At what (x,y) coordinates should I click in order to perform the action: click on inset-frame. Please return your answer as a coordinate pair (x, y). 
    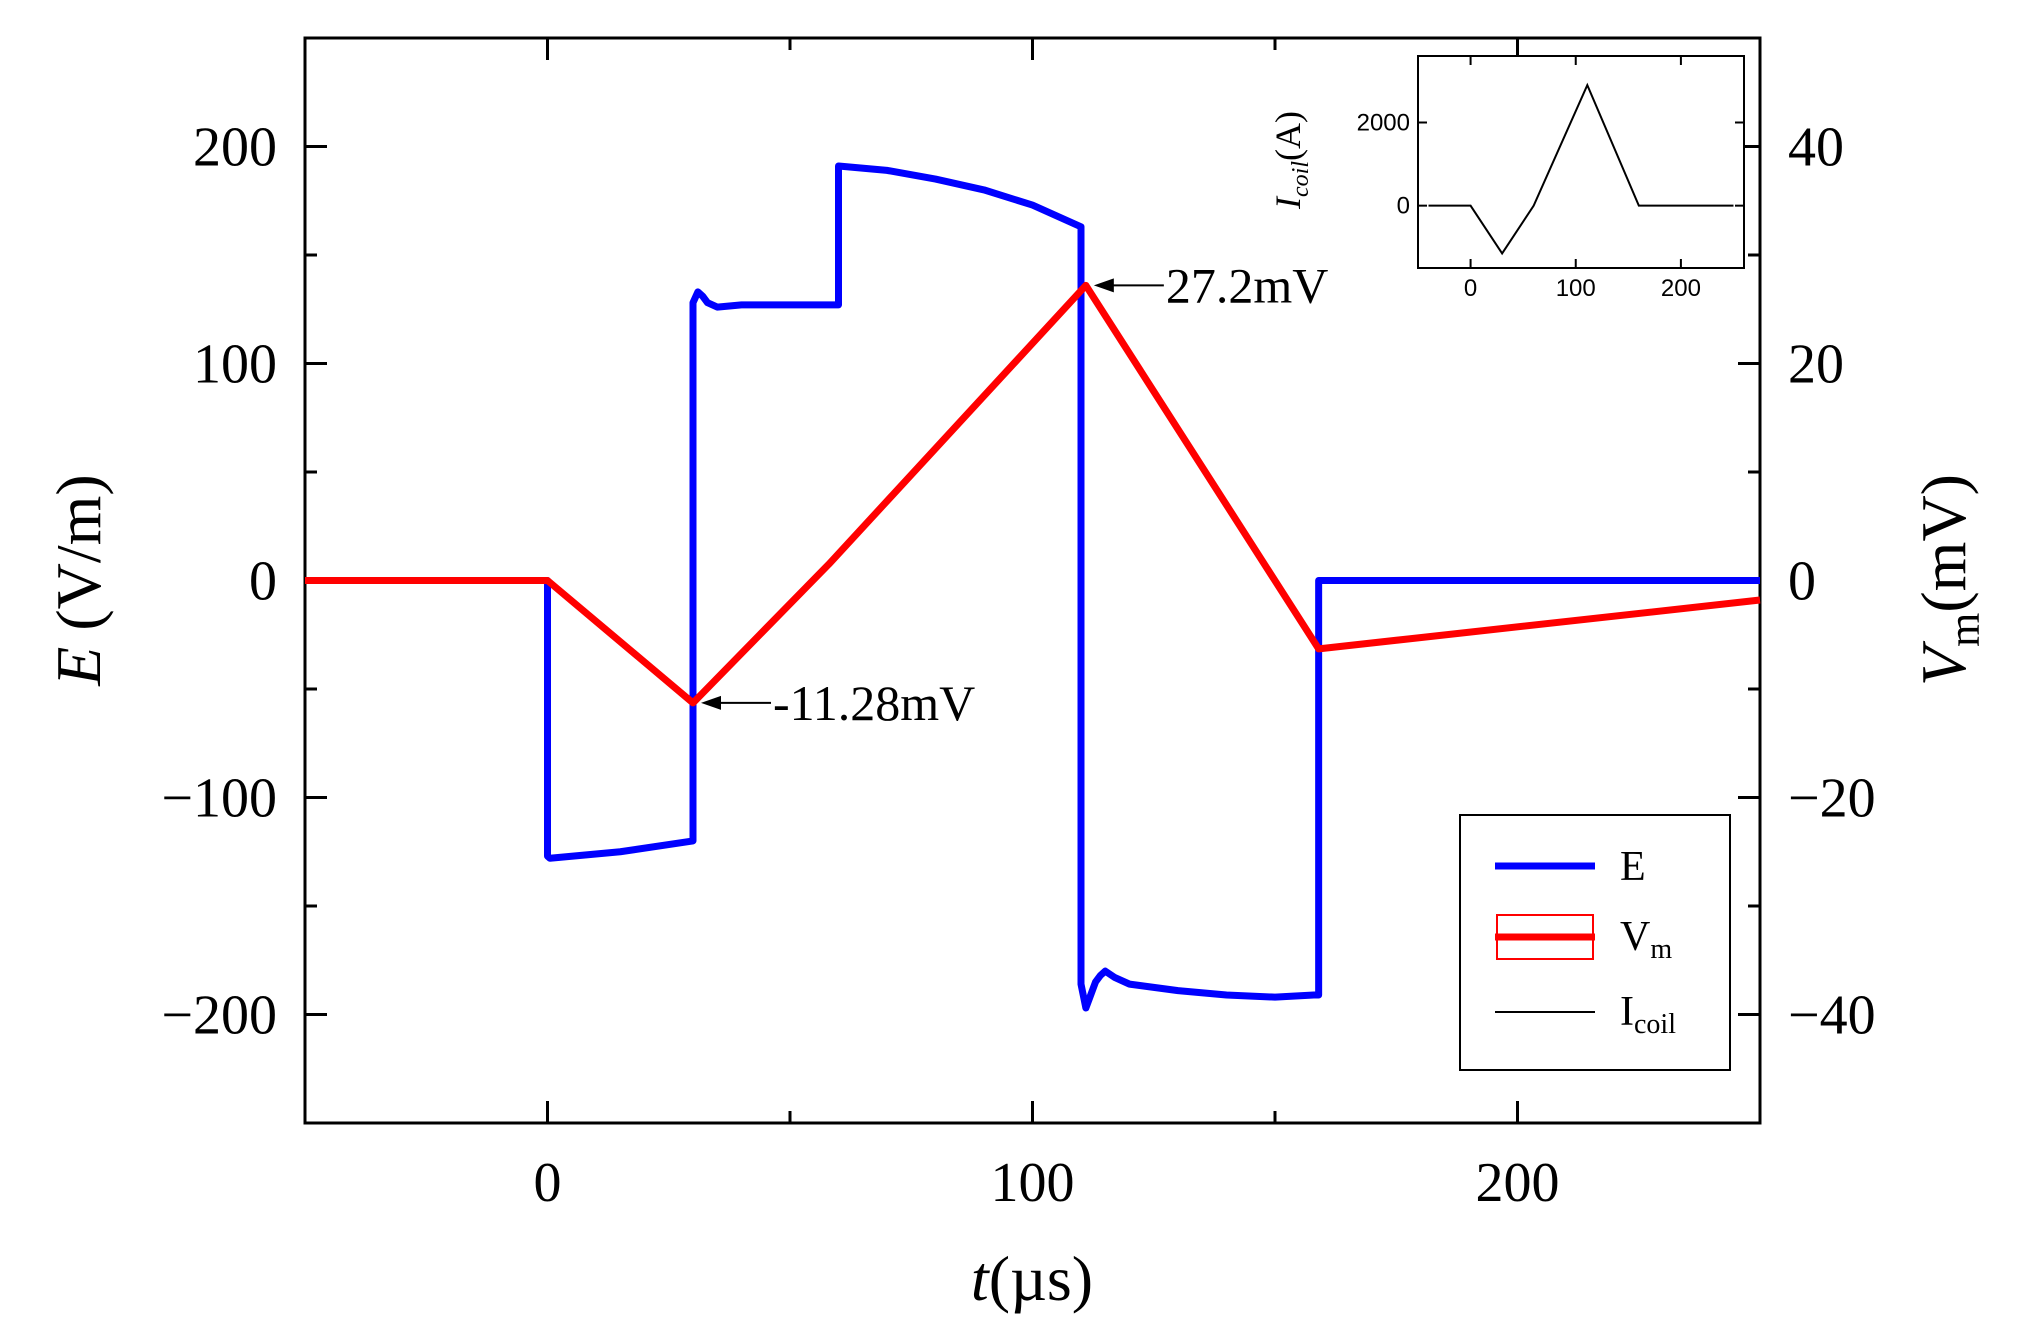
    Looking at the image, I should click on (1581, 162).